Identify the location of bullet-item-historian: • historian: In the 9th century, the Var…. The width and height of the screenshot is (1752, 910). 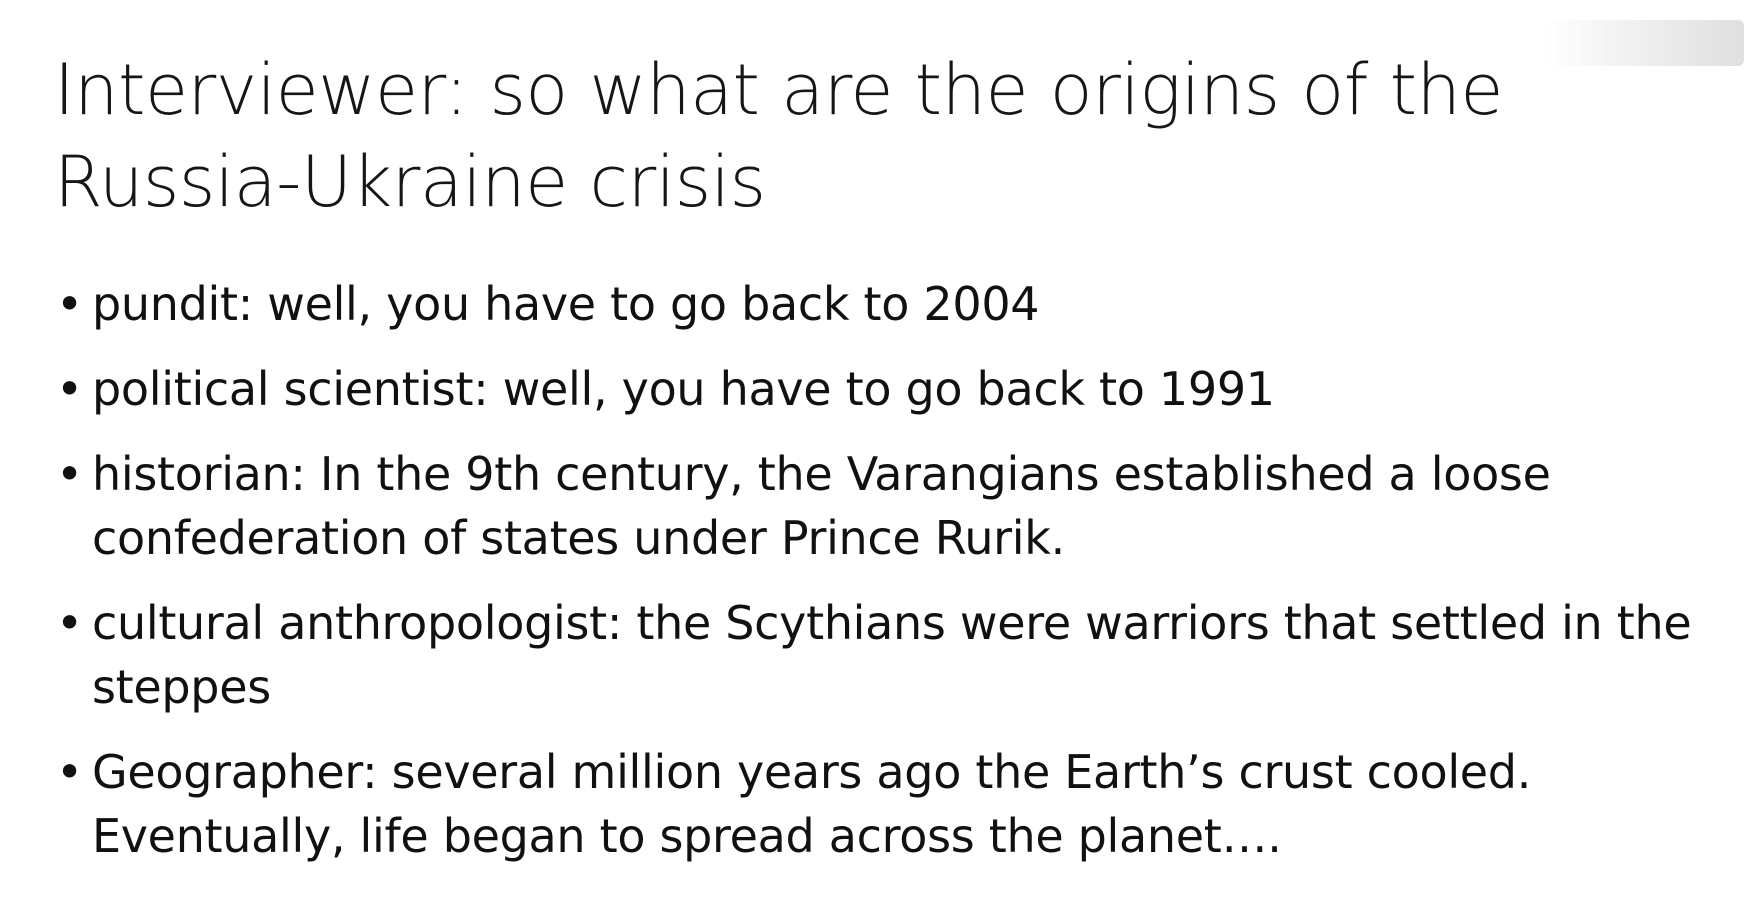
(874, 506).